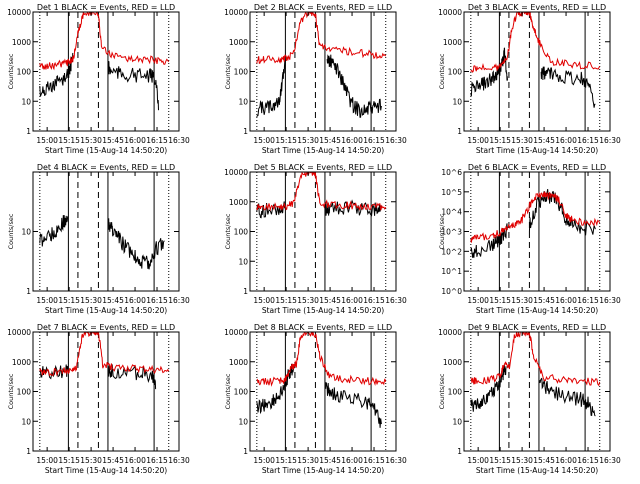 This screenshot has height=484, width=640. I want to click on y-tick-label: 10^5, so click(451, 192).